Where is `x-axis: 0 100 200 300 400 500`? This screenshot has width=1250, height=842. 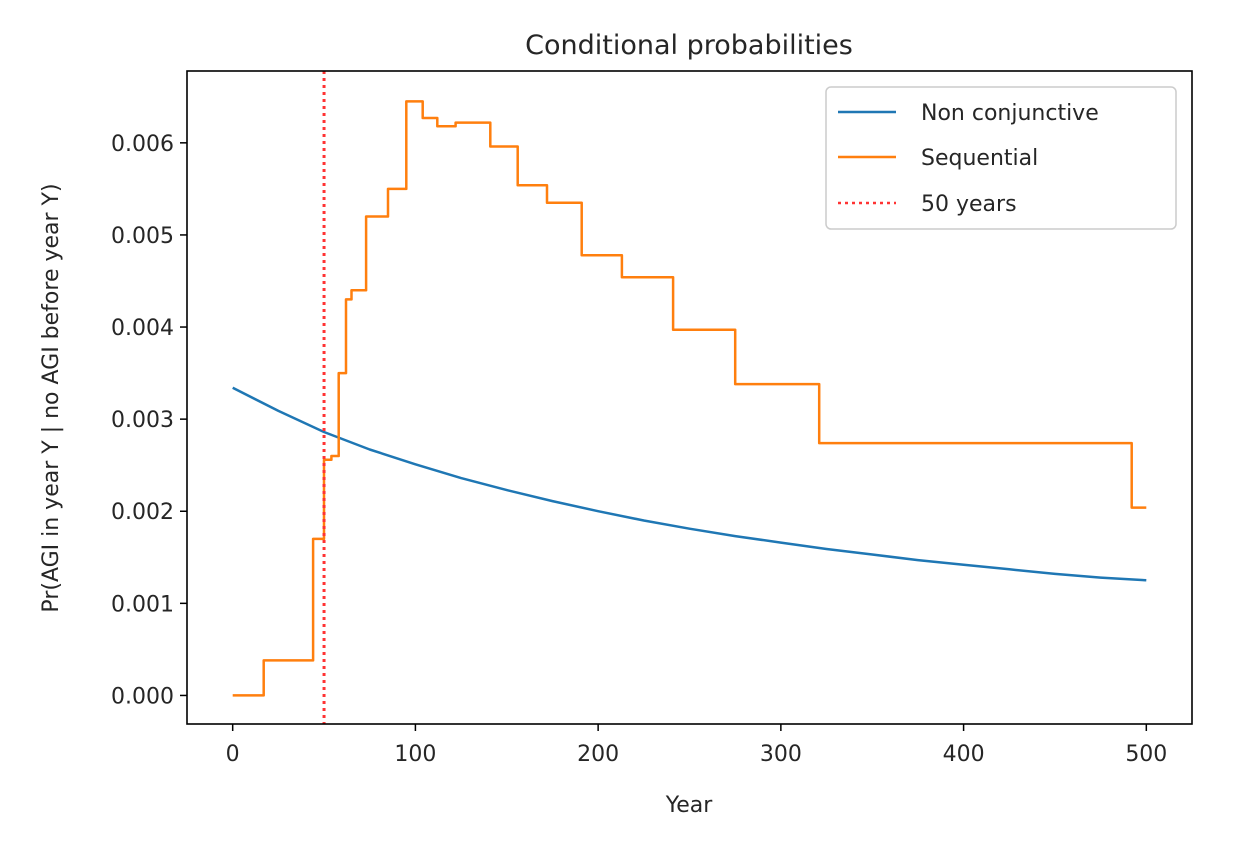 x-axis: 0 100 200 300 400 500 is located at coordinates (696, 745).